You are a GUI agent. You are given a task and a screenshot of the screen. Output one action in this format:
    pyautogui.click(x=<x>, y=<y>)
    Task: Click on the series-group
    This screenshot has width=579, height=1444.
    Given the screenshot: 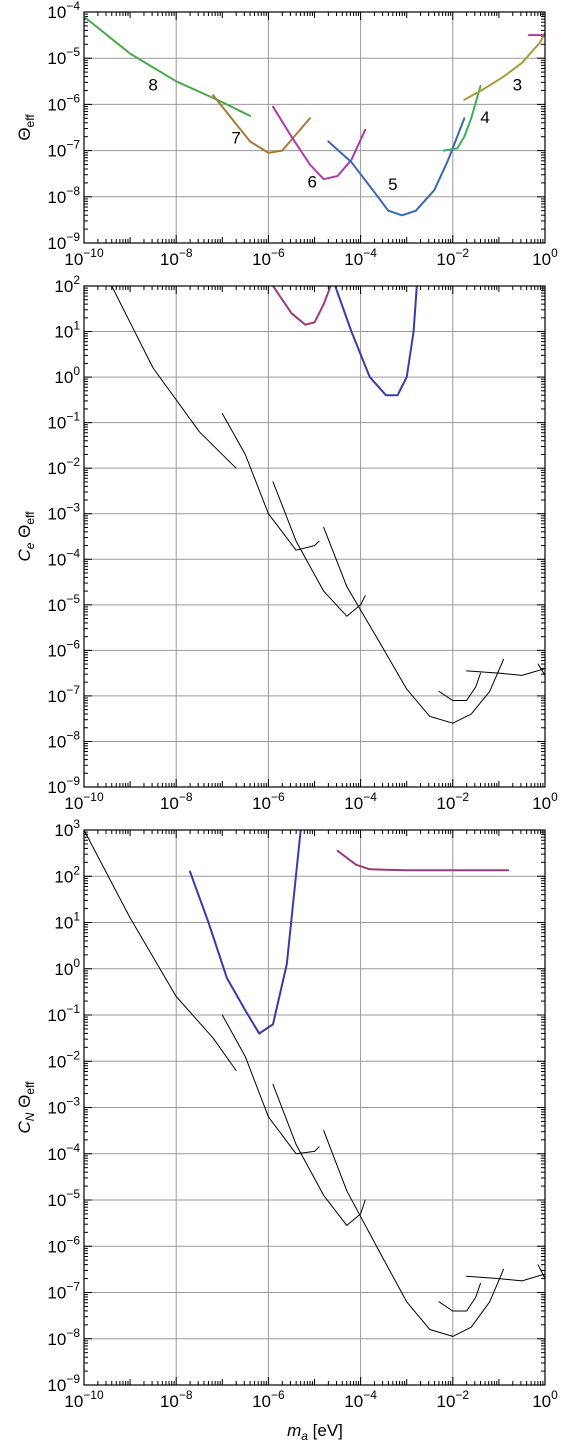 What is the action you would take?
    pyautogui.click(x=314, y=116)
    